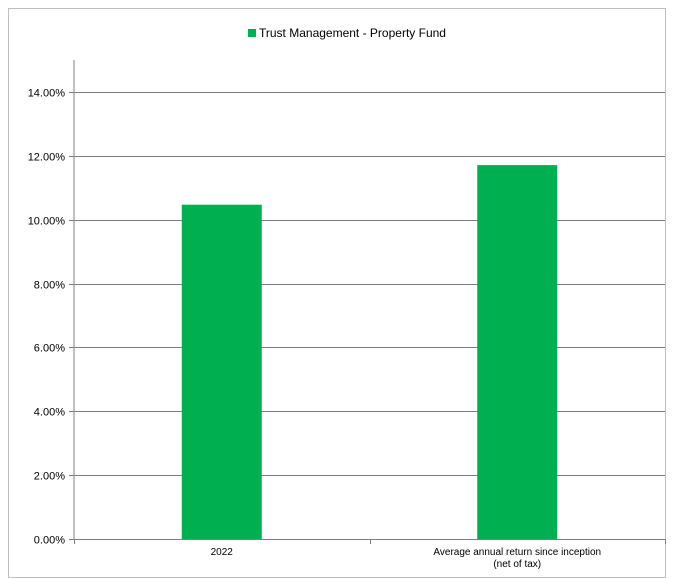  I want to click on legend-swatch, so click(252, 33).